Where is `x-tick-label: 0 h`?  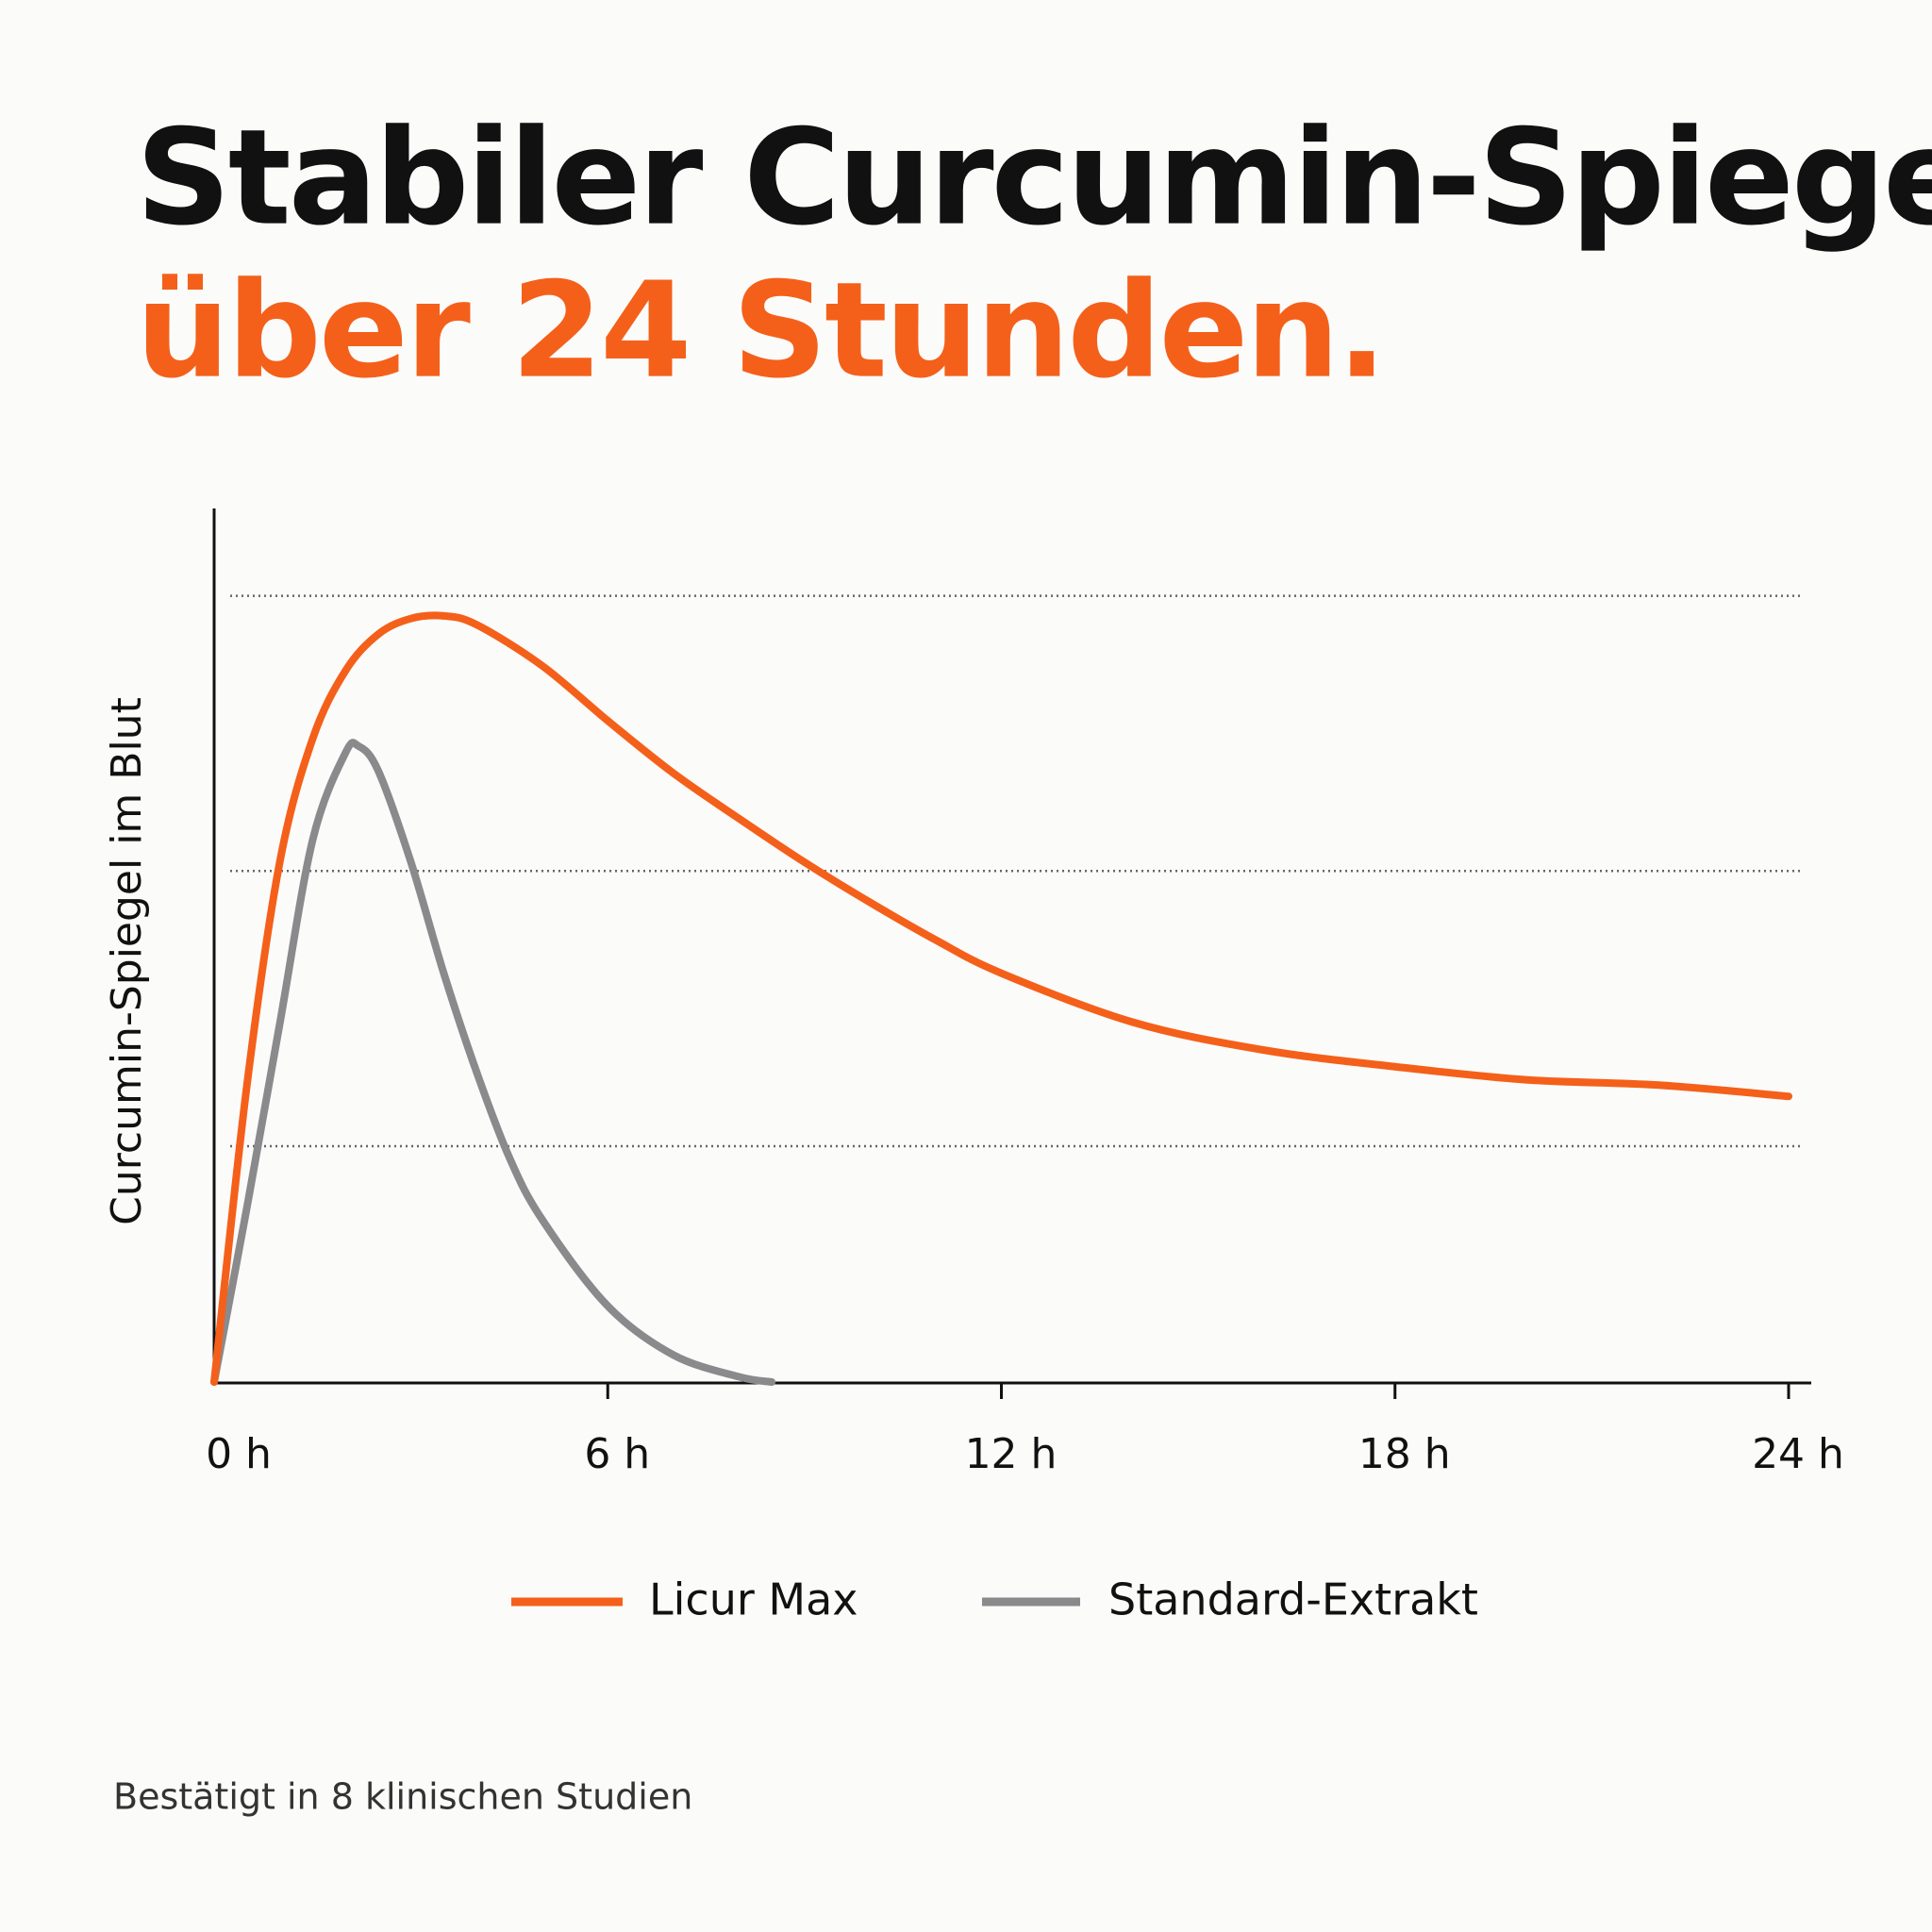
x-tick-label: 0 h is located at coordinates (239, 1454).